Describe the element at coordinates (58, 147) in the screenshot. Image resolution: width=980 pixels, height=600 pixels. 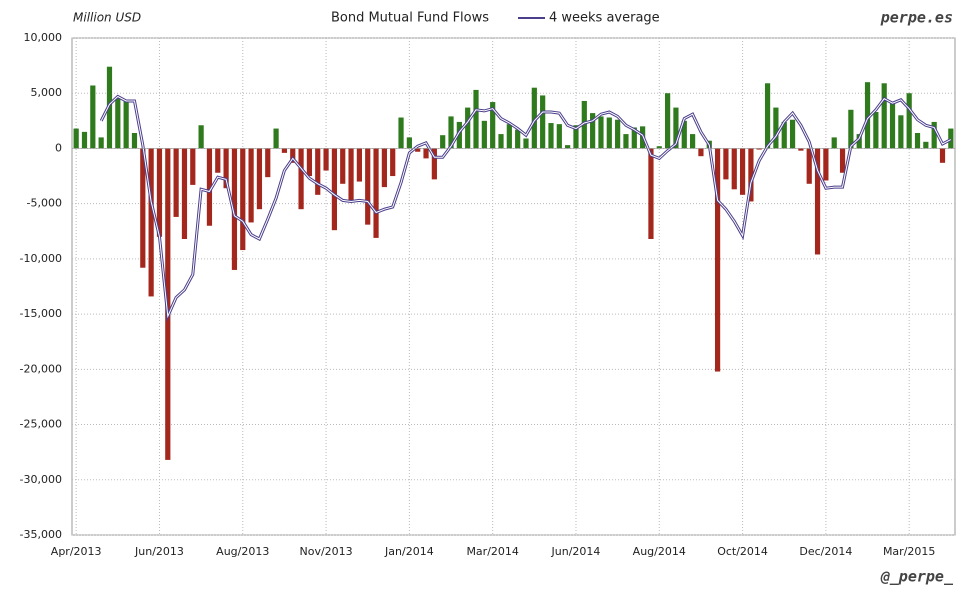
I see `y-tick-label: 0` at that location.